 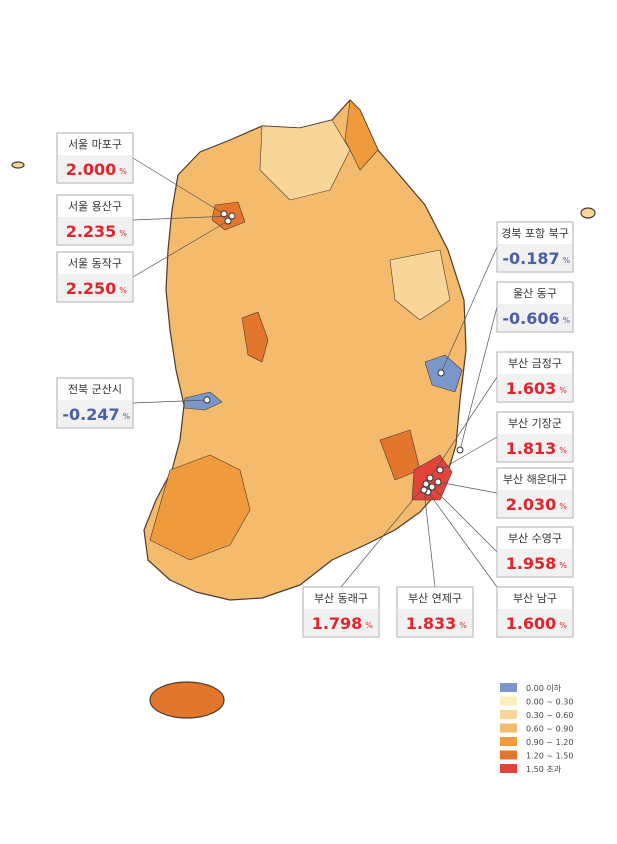 What do you see at coordinates (531, 623) in the screenshot?
I see `region-value: 1.600` at bounding box center [531, 623].